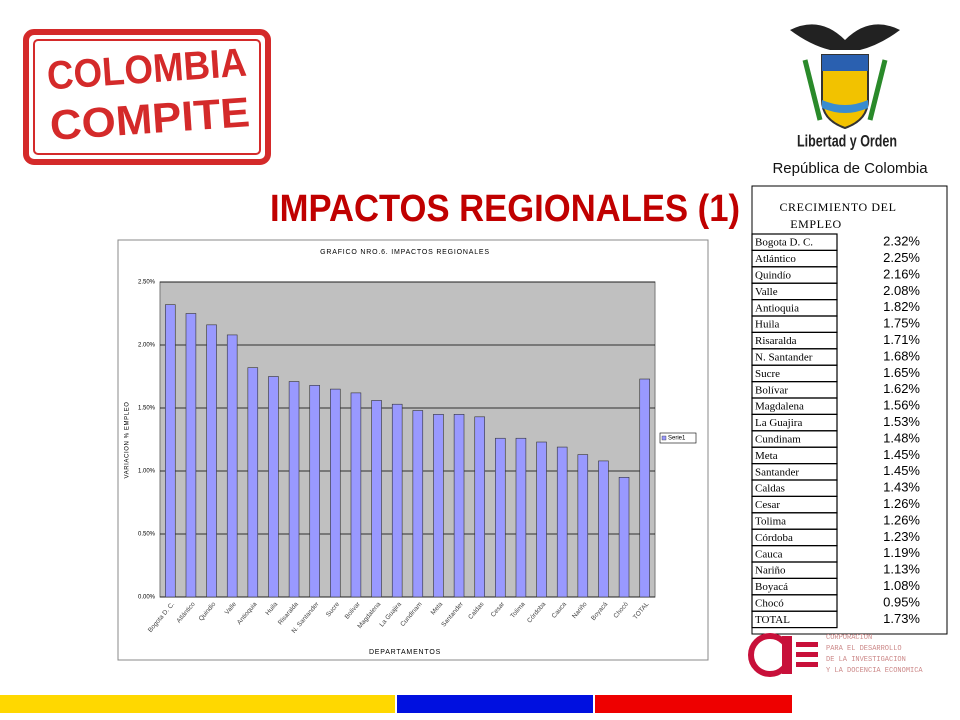 The height and width of the screenshot is (720, 960). I want to click on table-name-cell, so click(794, 619).